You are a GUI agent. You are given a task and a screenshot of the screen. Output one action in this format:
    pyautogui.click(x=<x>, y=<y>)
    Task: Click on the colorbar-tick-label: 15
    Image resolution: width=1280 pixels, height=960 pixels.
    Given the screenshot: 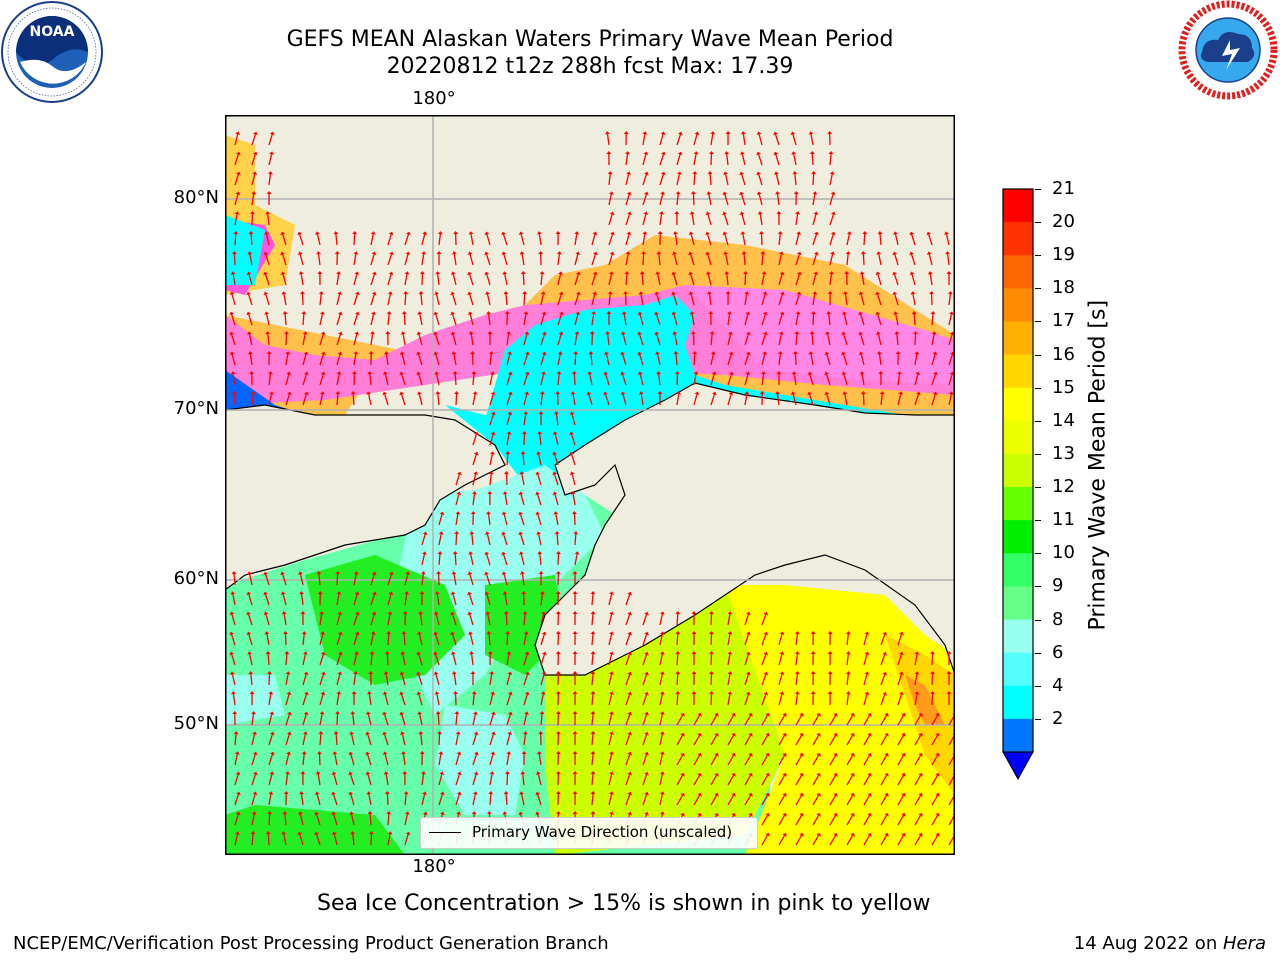 What is the action you would take?
    pyautogui.click(x=1063, y=387)
    